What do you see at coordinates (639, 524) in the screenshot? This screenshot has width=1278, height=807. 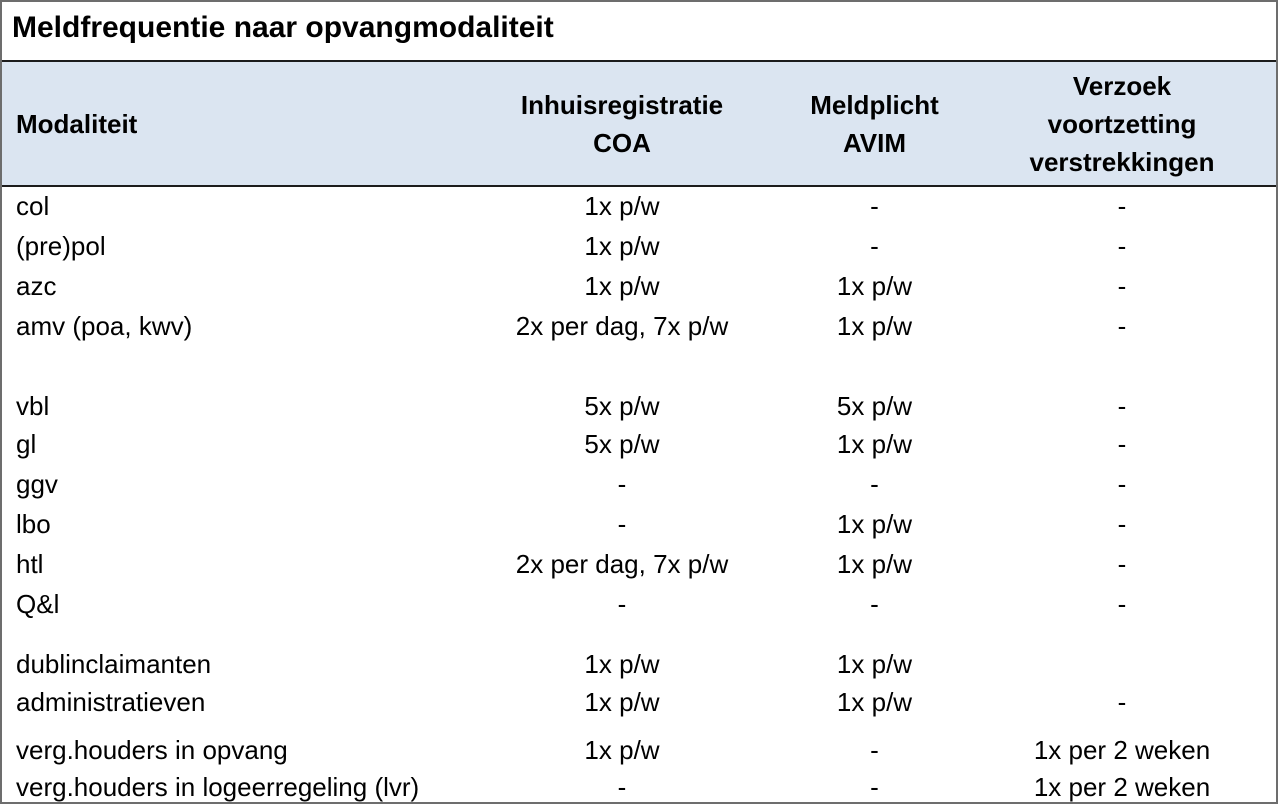 I see `table-row: lbo - 1x p/w -` at bounding box center [639, 524].